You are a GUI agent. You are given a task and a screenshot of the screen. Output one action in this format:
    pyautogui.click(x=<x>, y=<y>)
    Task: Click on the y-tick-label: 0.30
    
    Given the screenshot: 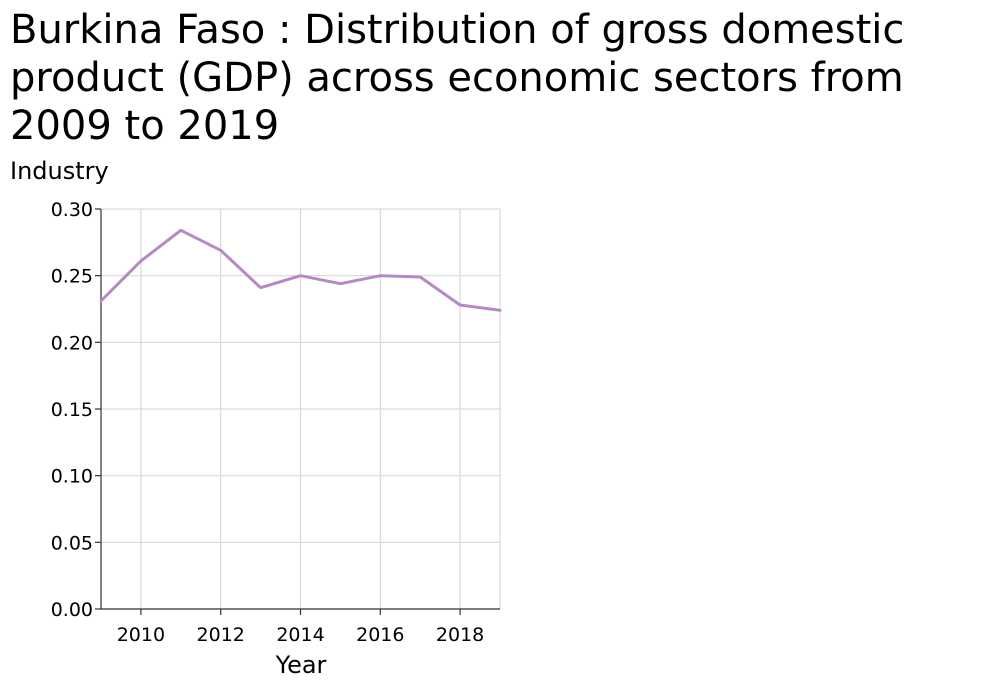 What is the action you would take?
    pyautogui.click(x=72, y=210)
    